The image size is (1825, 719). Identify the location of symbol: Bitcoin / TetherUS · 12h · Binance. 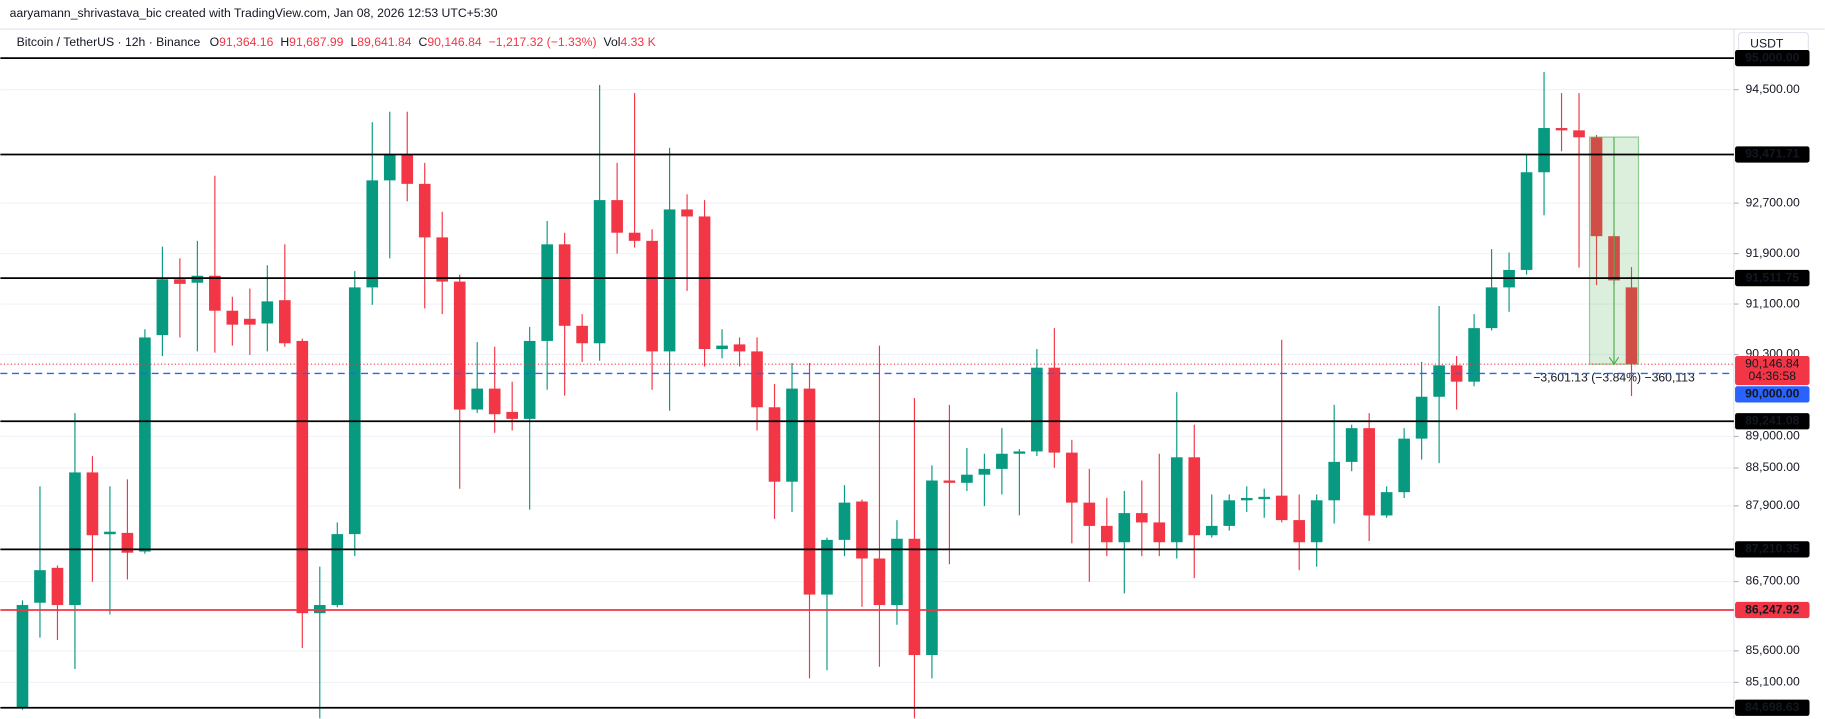
(109, 42).